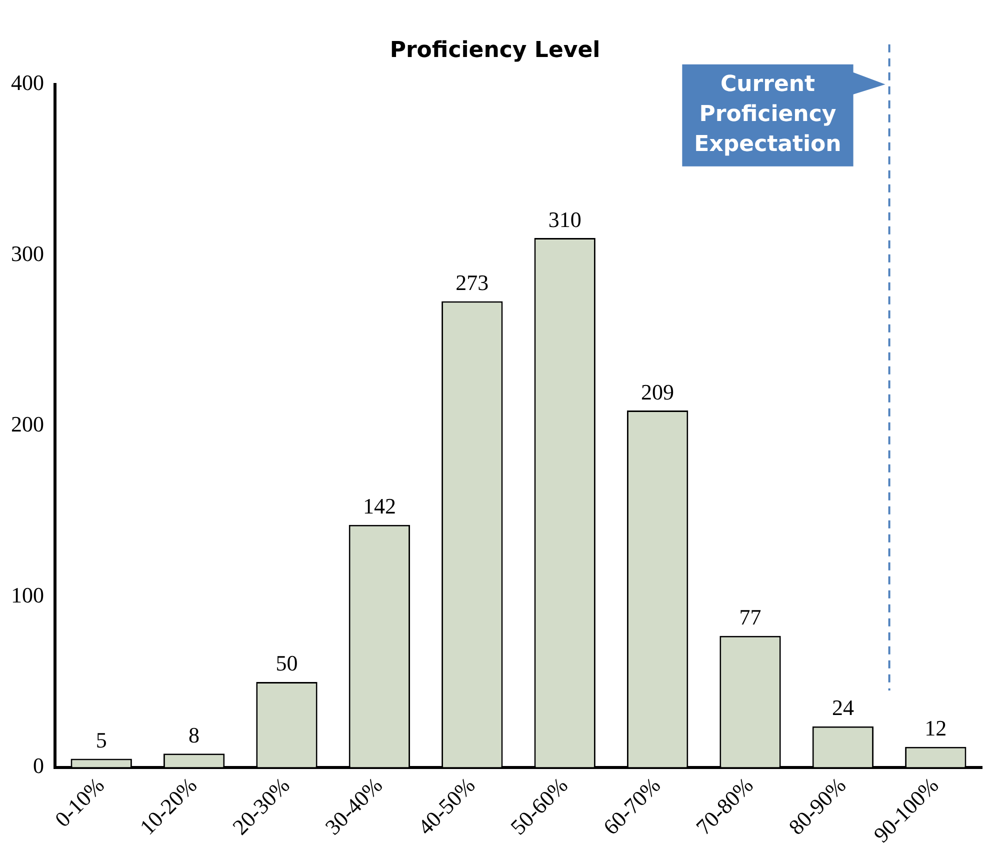  I want to click on data-label: 24, so click(843, 707).